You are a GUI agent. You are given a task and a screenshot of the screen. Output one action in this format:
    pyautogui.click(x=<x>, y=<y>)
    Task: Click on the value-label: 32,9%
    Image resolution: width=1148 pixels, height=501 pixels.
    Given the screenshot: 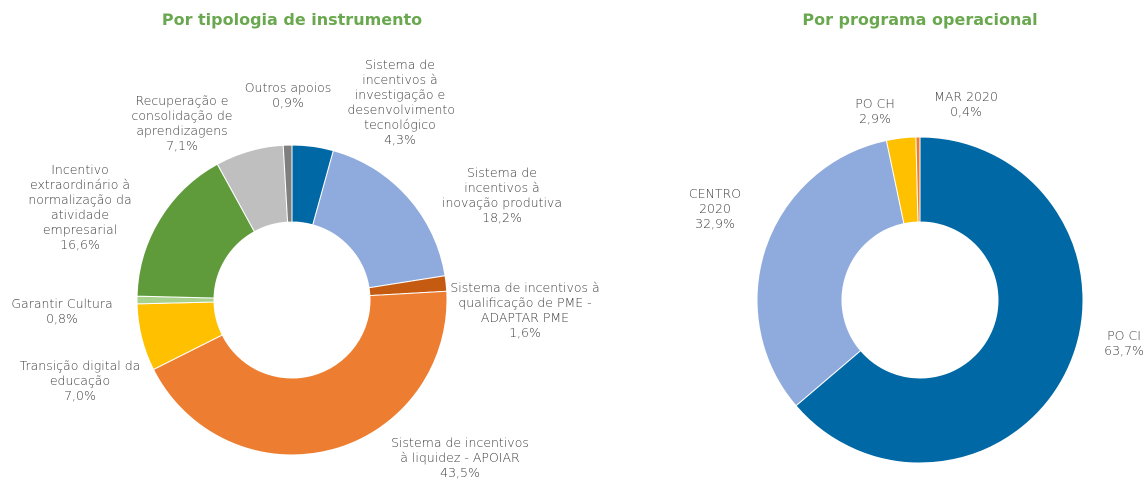 What is the action you would take?
    pyautogui.click(x=715, y=223)
    